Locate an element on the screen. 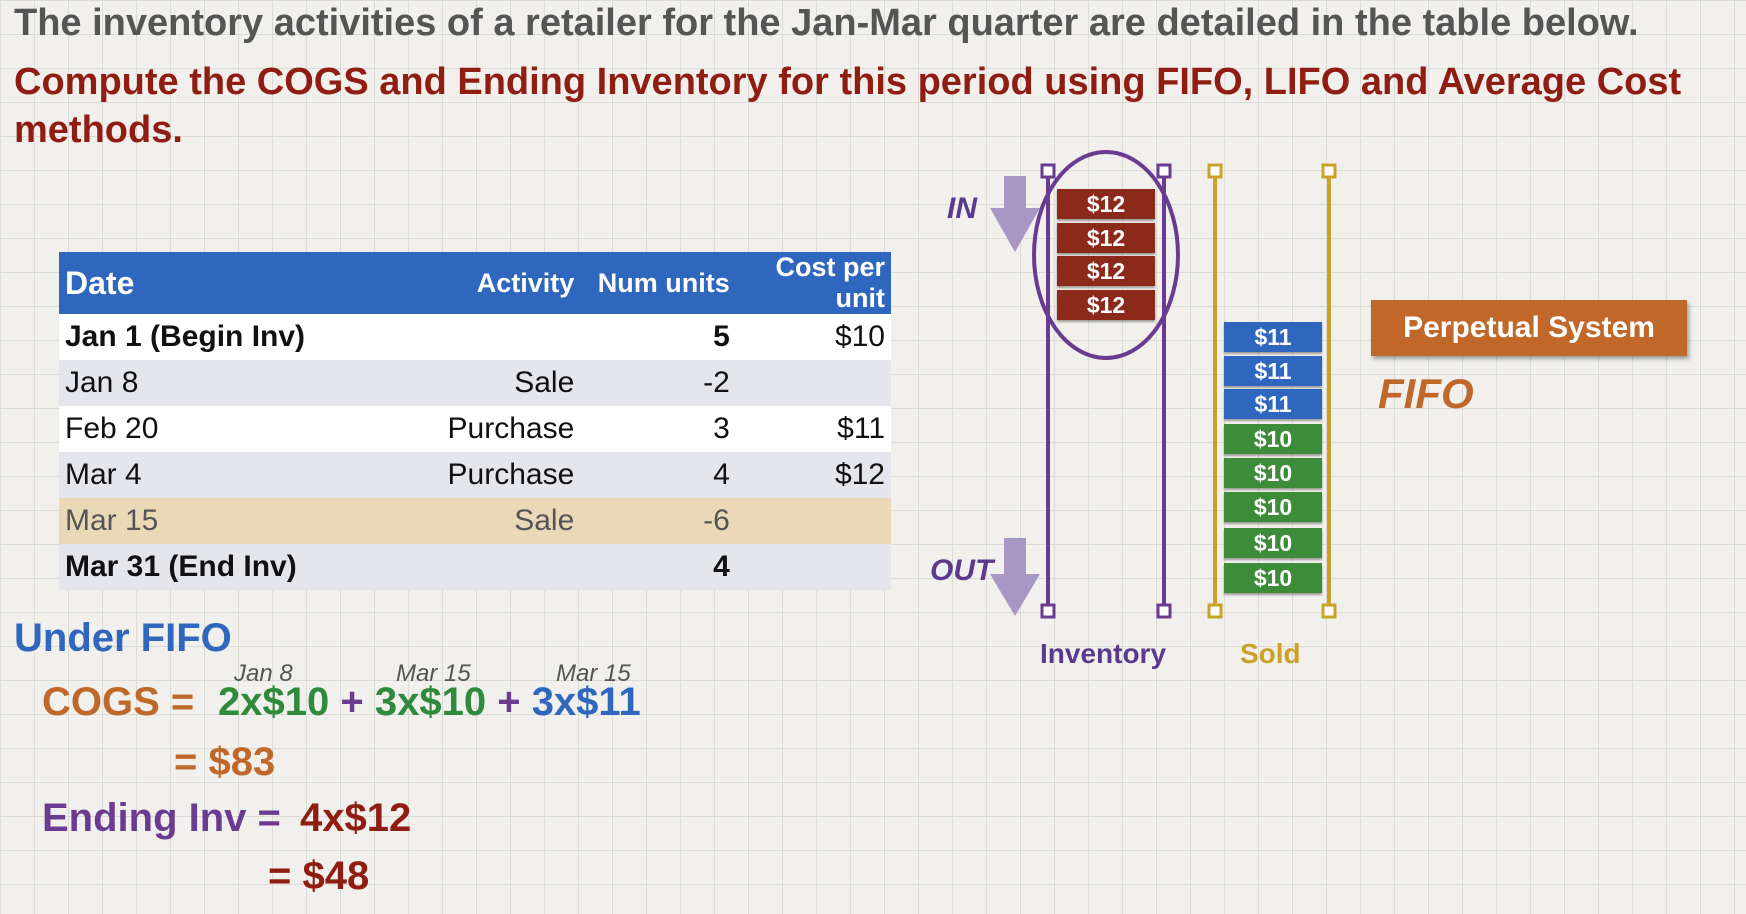 The height and width of the screenshot is (914, 1746). cogs-expression: 2x$10 + 3x$10 + 3x$11 is located at coordinates (429, 702).